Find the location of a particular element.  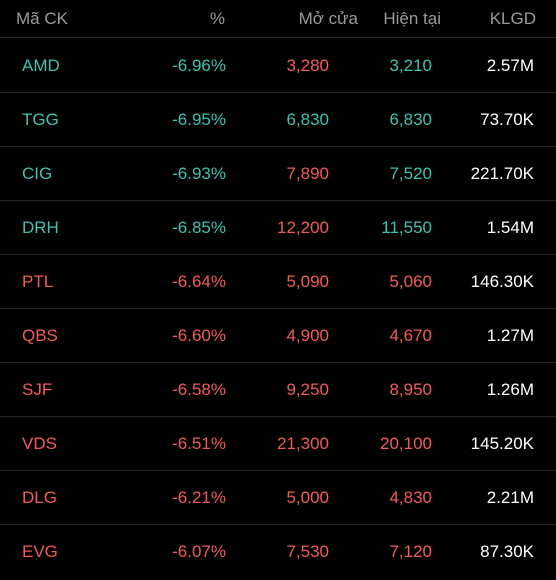

header-percent: % is located at coordinates (217, 18).